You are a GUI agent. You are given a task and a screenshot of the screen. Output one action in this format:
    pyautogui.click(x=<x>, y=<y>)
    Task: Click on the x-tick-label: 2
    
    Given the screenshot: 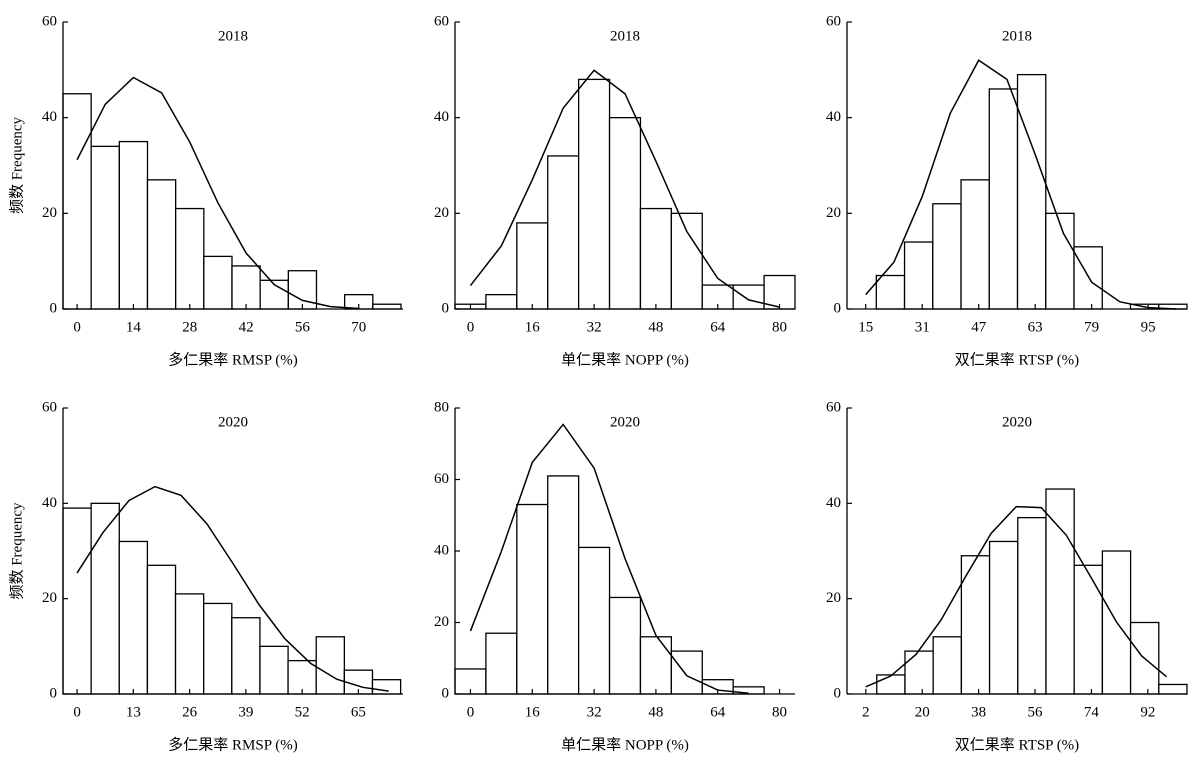 What is the action you would take?
    pyautogui.click(x=866, y=712)
    